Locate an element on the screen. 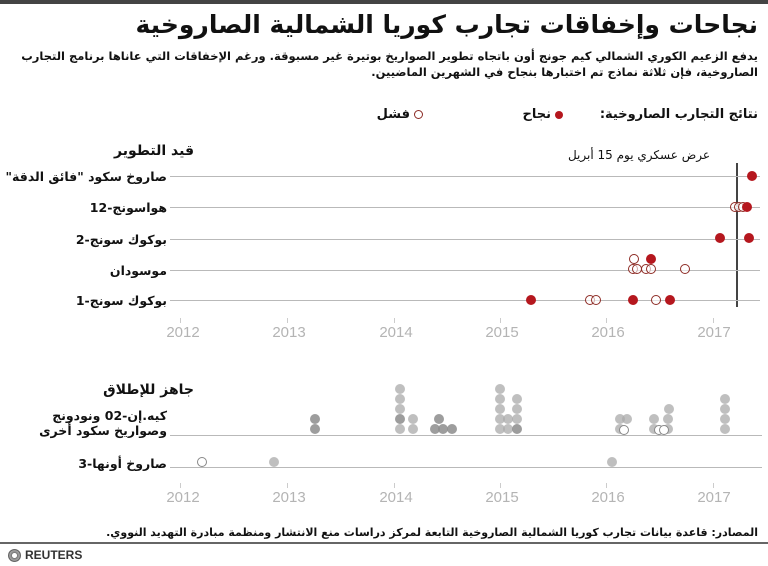 The width and height of the screenshot is (768, 566). parade-marker-line is located at coordinates (737, 235).